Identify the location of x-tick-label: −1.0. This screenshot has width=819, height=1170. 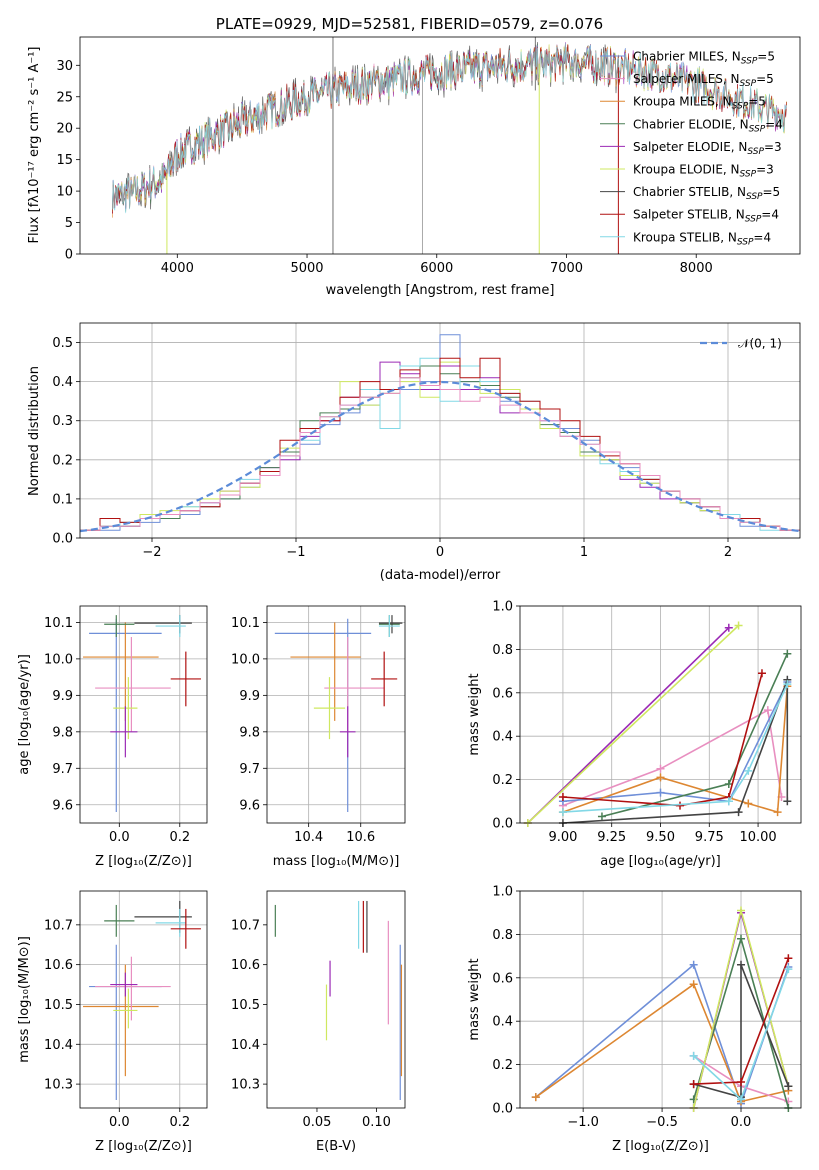
(583, 1122).